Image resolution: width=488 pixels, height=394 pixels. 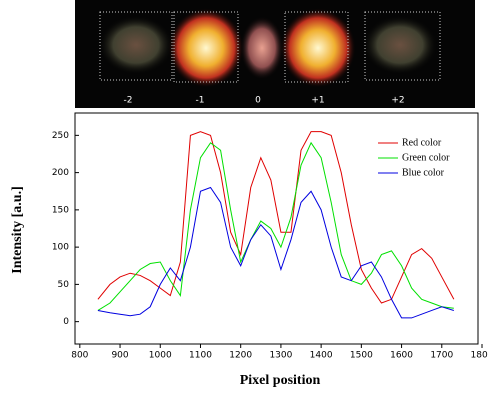 I want to click on x-tick-label: 1300, so click(x=280, y=356).